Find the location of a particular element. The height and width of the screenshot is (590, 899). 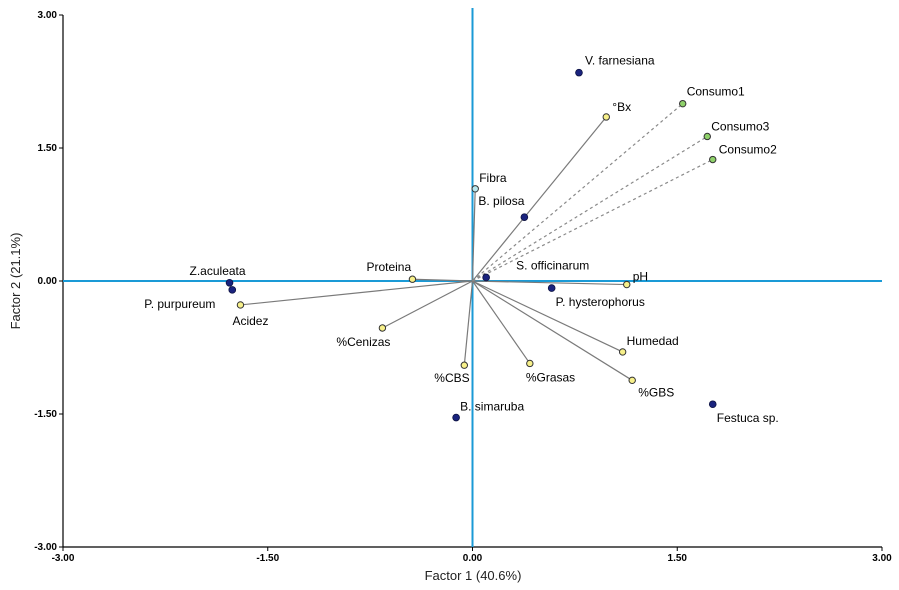

variable-point-consumo1 is located at coordinates (683, 103).